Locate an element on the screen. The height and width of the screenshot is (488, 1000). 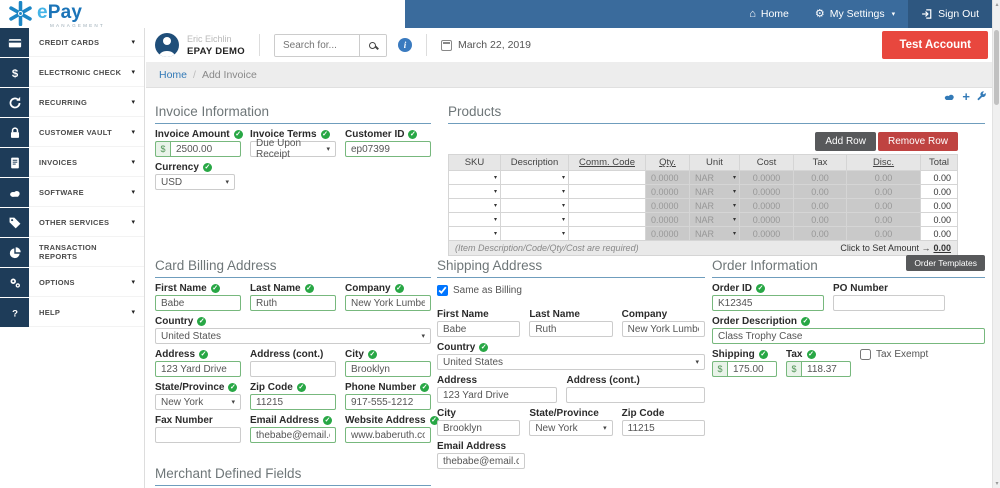
billing-fax-input is located at coordinates (198, 435).